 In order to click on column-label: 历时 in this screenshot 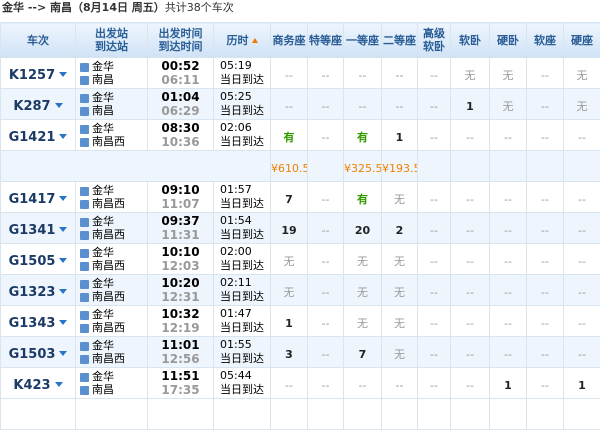, I will do `click(237, 40)`.